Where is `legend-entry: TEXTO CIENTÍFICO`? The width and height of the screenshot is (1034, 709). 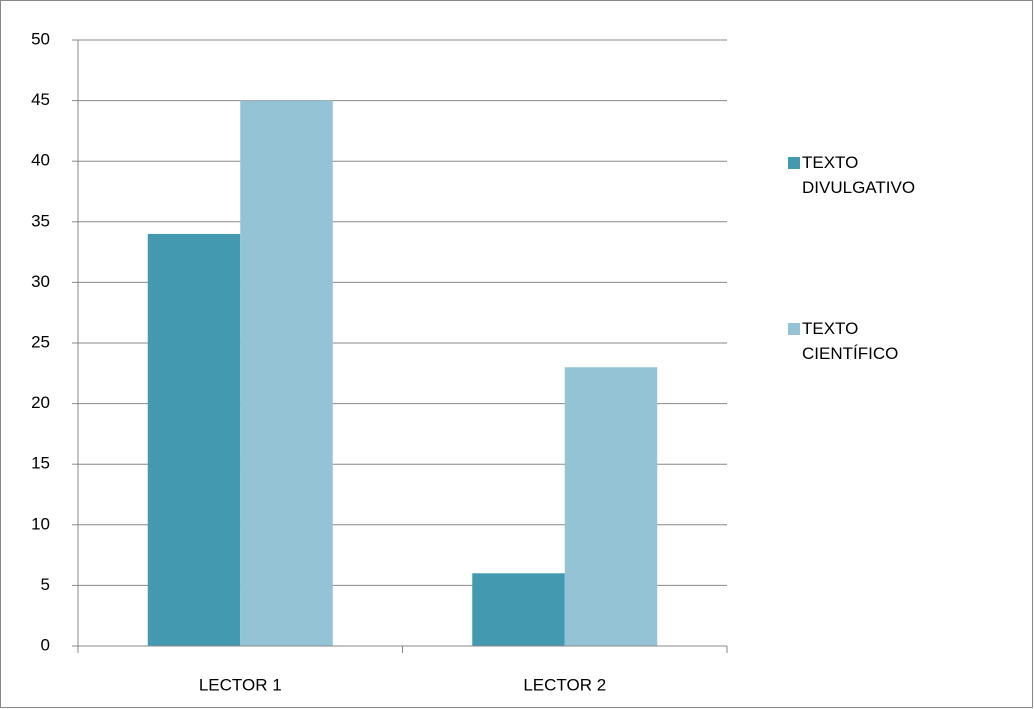
legend-entry: TEXTO CIENTÍFICO is located at coordinates (888, 341).